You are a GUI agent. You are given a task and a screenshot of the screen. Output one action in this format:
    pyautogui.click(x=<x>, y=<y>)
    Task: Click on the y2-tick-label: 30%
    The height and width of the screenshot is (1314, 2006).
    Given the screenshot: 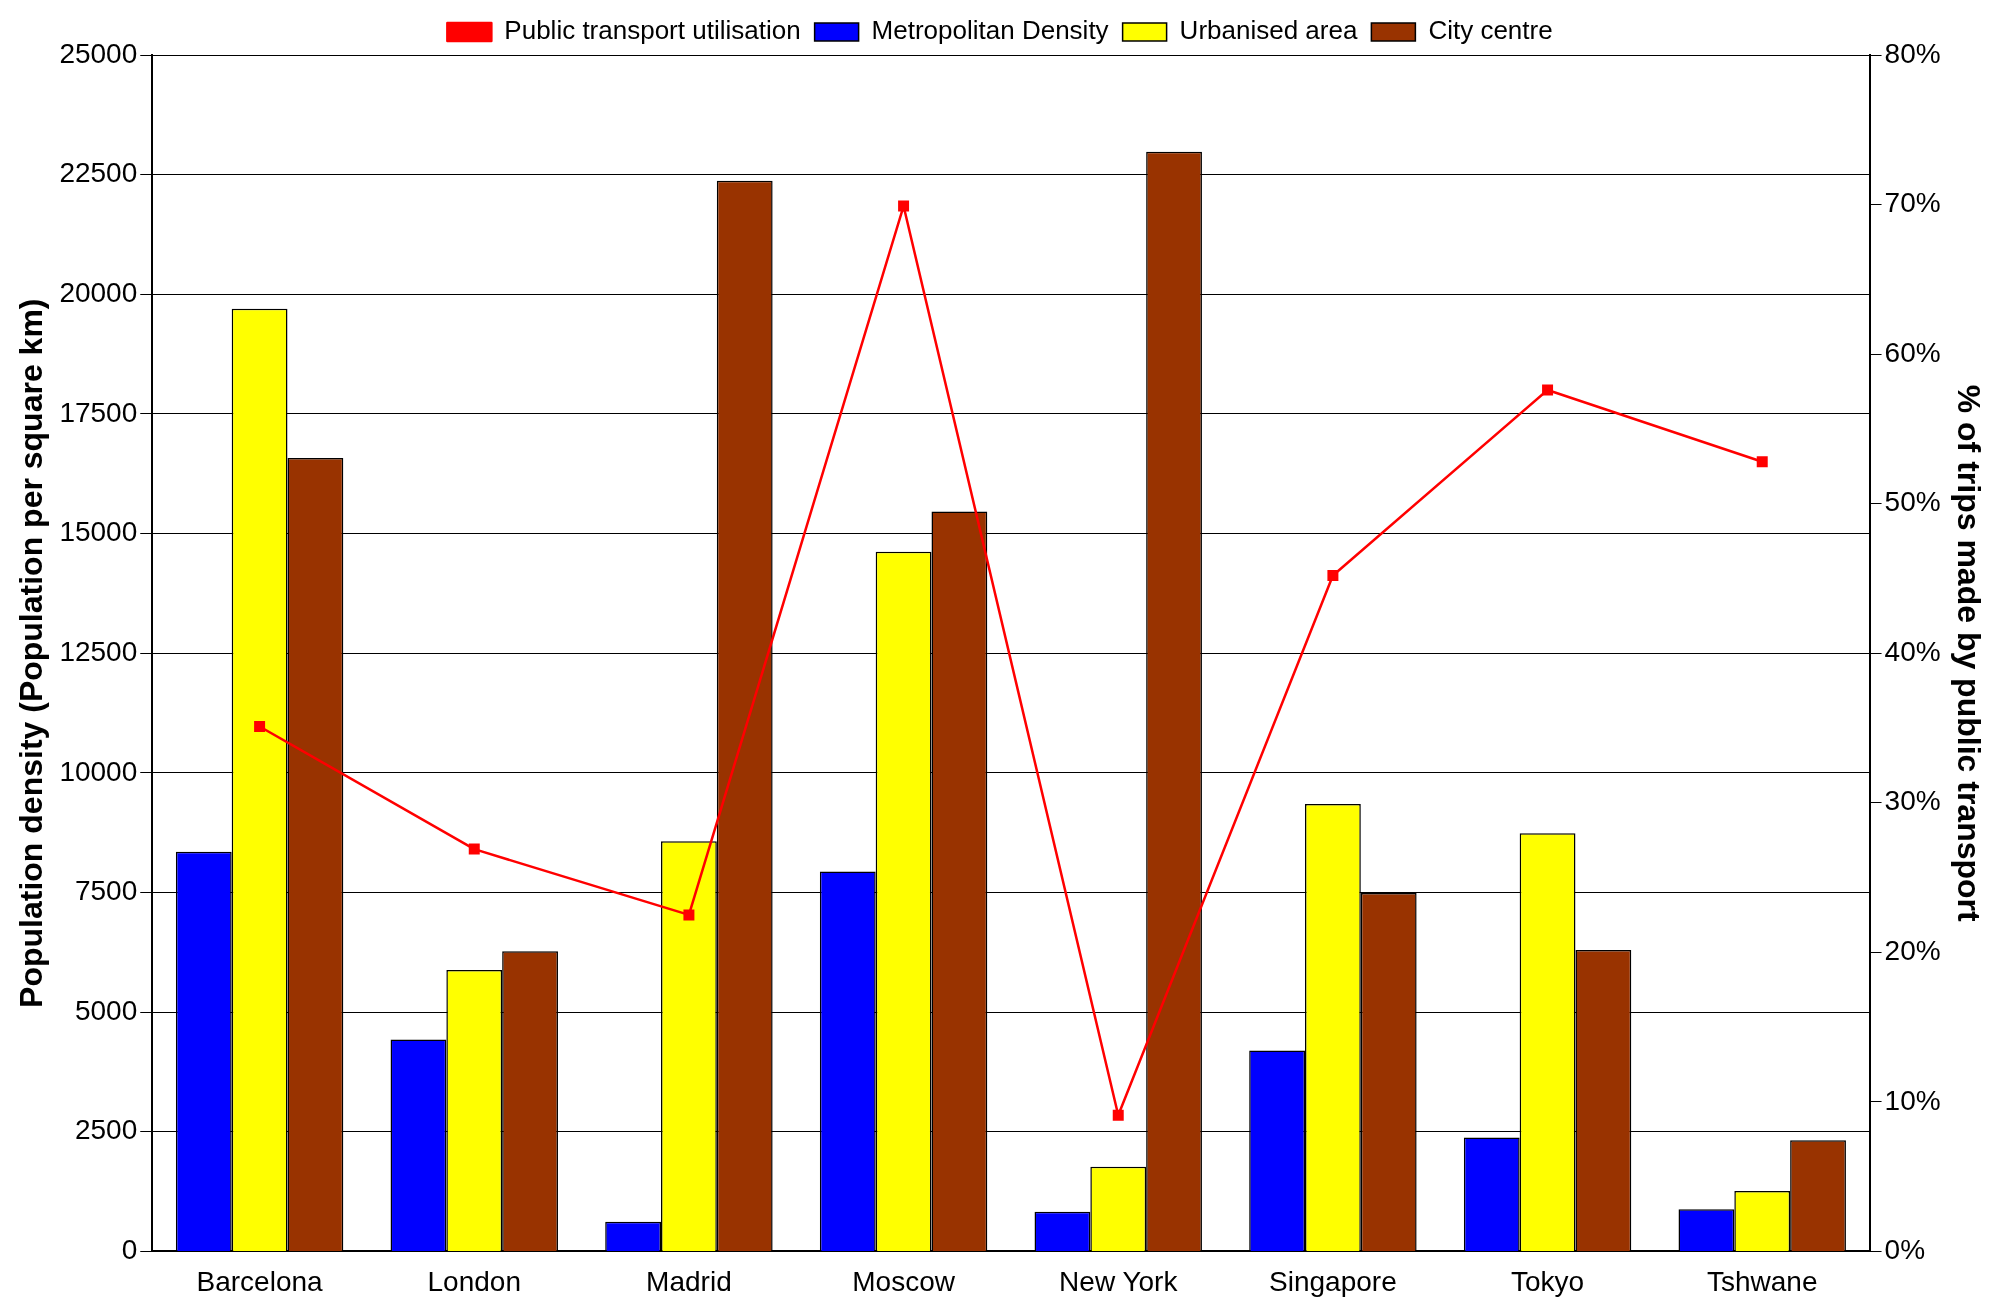 What is the action you would take?
    pyautogui.click(x=1912, y=801)
    